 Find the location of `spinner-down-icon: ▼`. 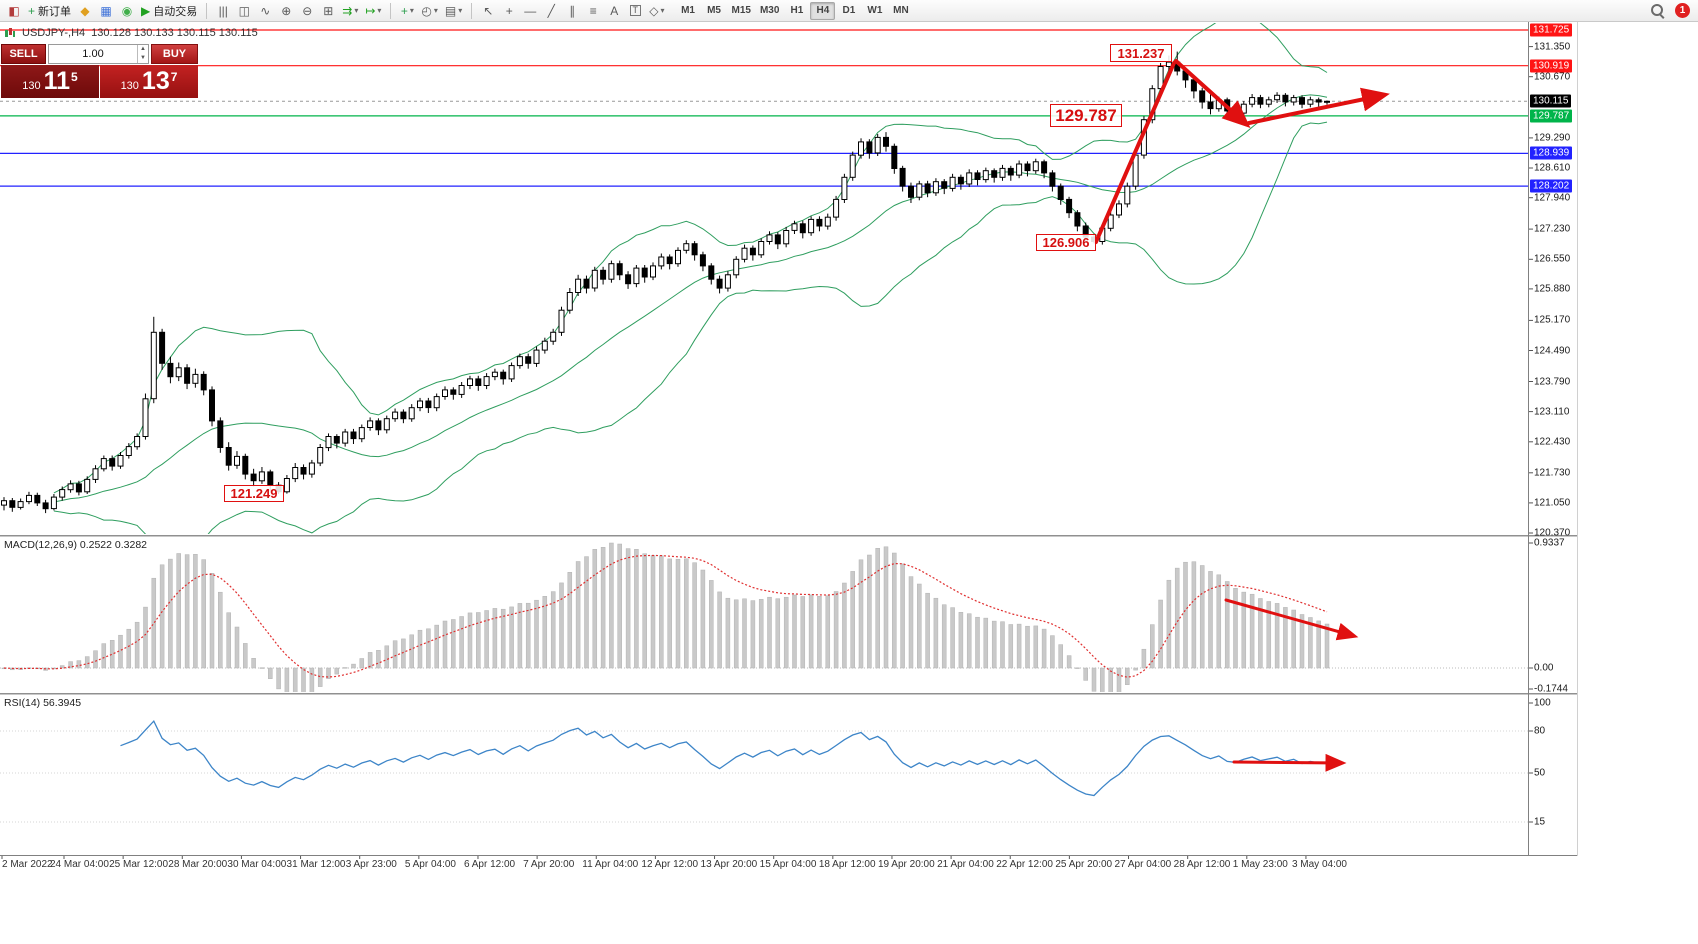

spinner-down-icon: ▼ is located at coordinates (143, 58).